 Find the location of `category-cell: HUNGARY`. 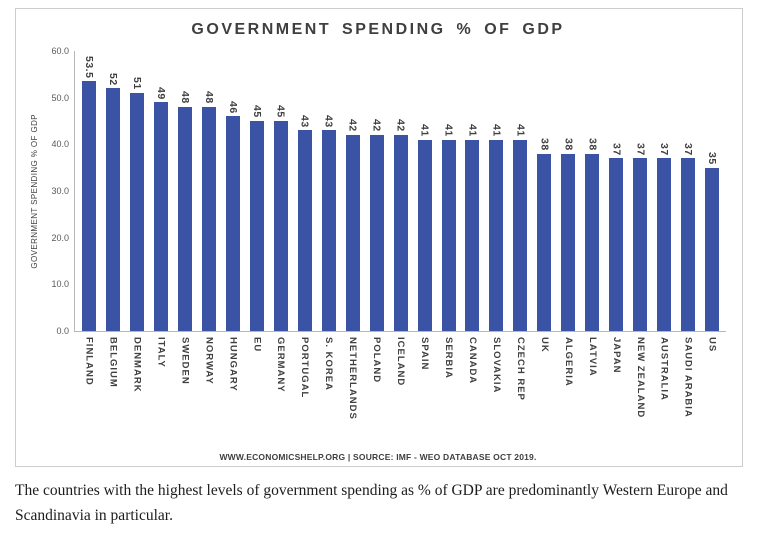

category-cell: HUNGARY is located at coordinates (233, 391).